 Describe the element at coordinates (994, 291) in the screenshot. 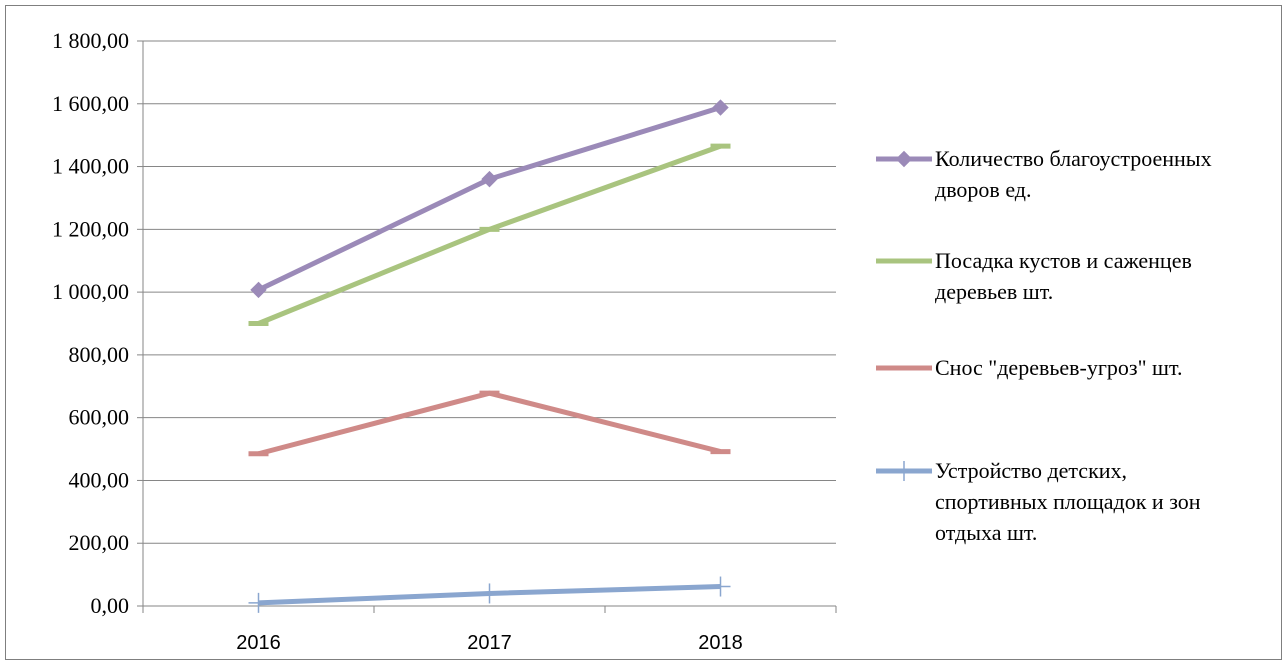

I see `legend-label: деревьев шт.` at that location.